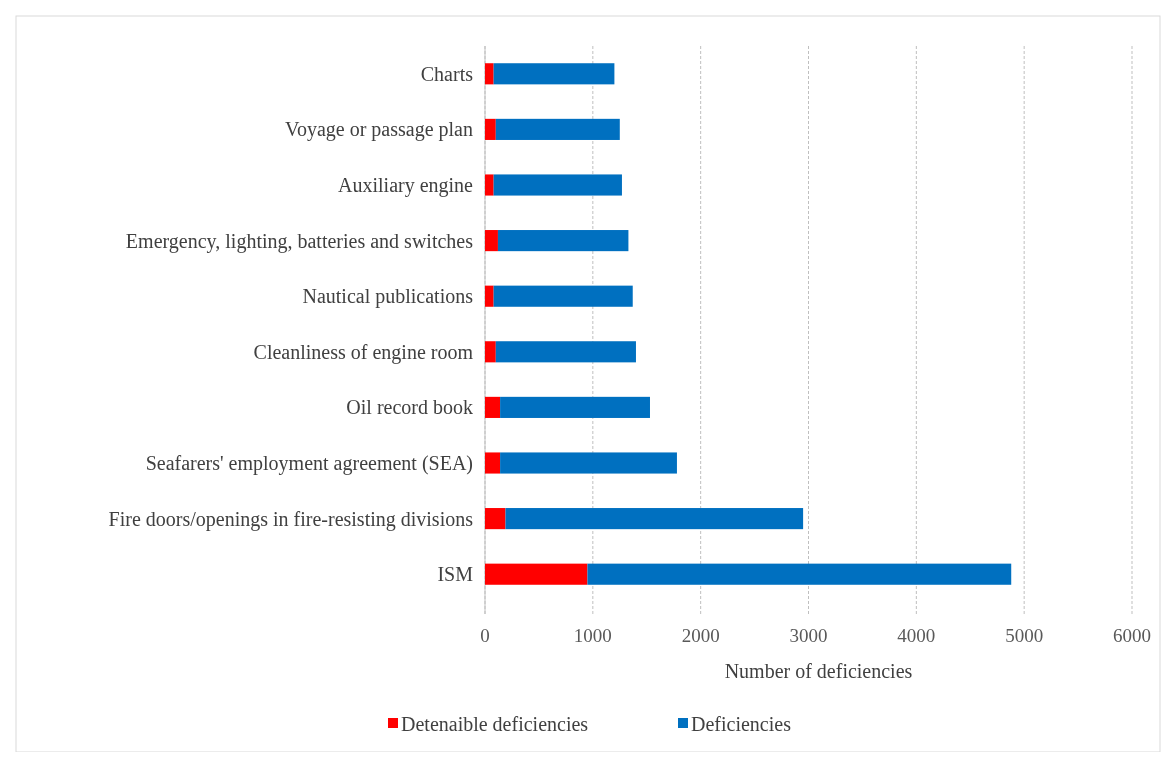 This screenshot has height=760, width=1176. What do you see at coordinates (495, 724) in the screenshot?
I see `legend-label: Detenaible deficiencies` at bounding box center [495, 724].